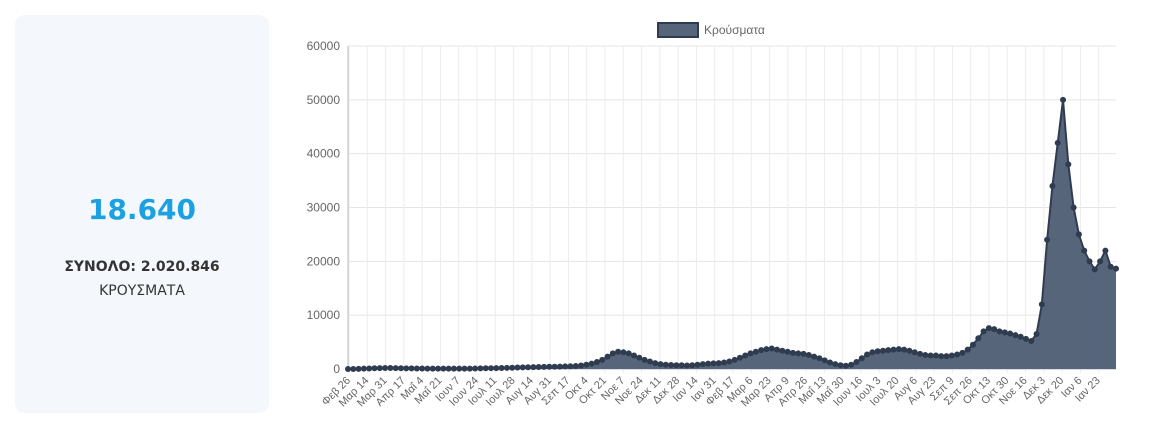 The width and height of the screenshot is (1160, 426). Describe the element at coordinates (711, 30) in the screenshot. I see `chart-legend: Κρούσματα` at that location.